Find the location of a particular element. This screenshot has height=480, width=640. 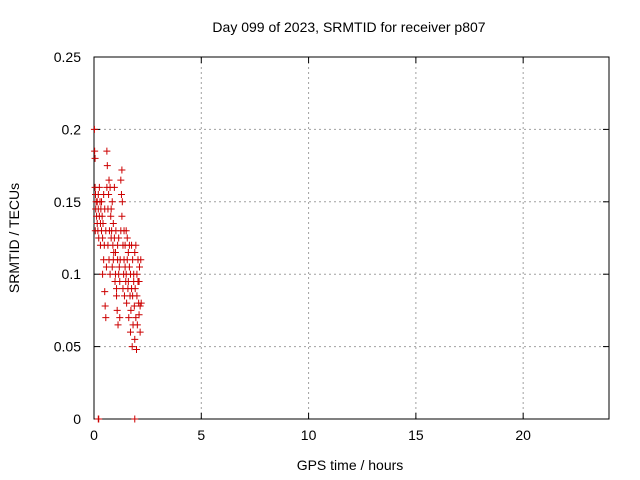

data-points is located at coordinates (117, 274).